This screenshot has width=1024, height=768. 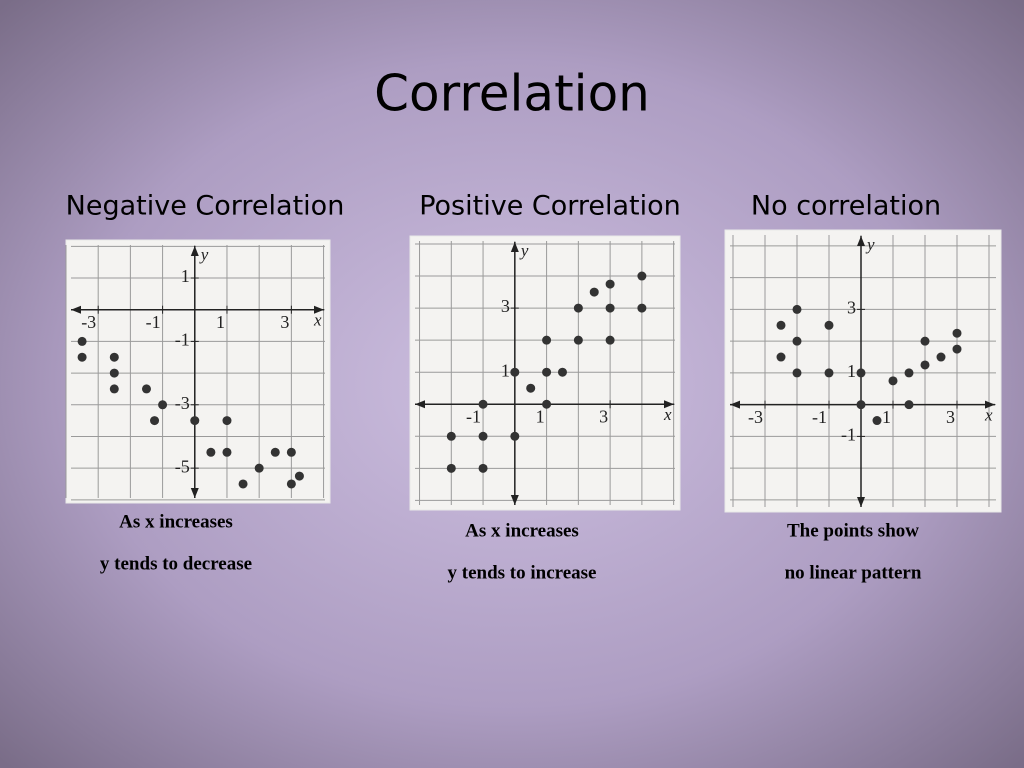 What do you see at coordinates (182, 403) in the screenshot?
I see `y-tick-label: -3` at bounding box center [182, 403].